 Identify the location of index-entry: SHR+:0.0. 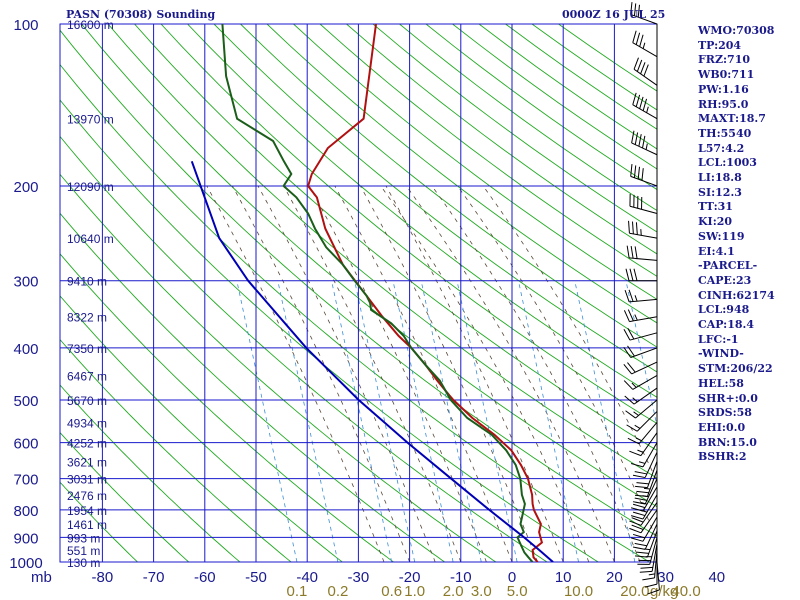
(728, 398).